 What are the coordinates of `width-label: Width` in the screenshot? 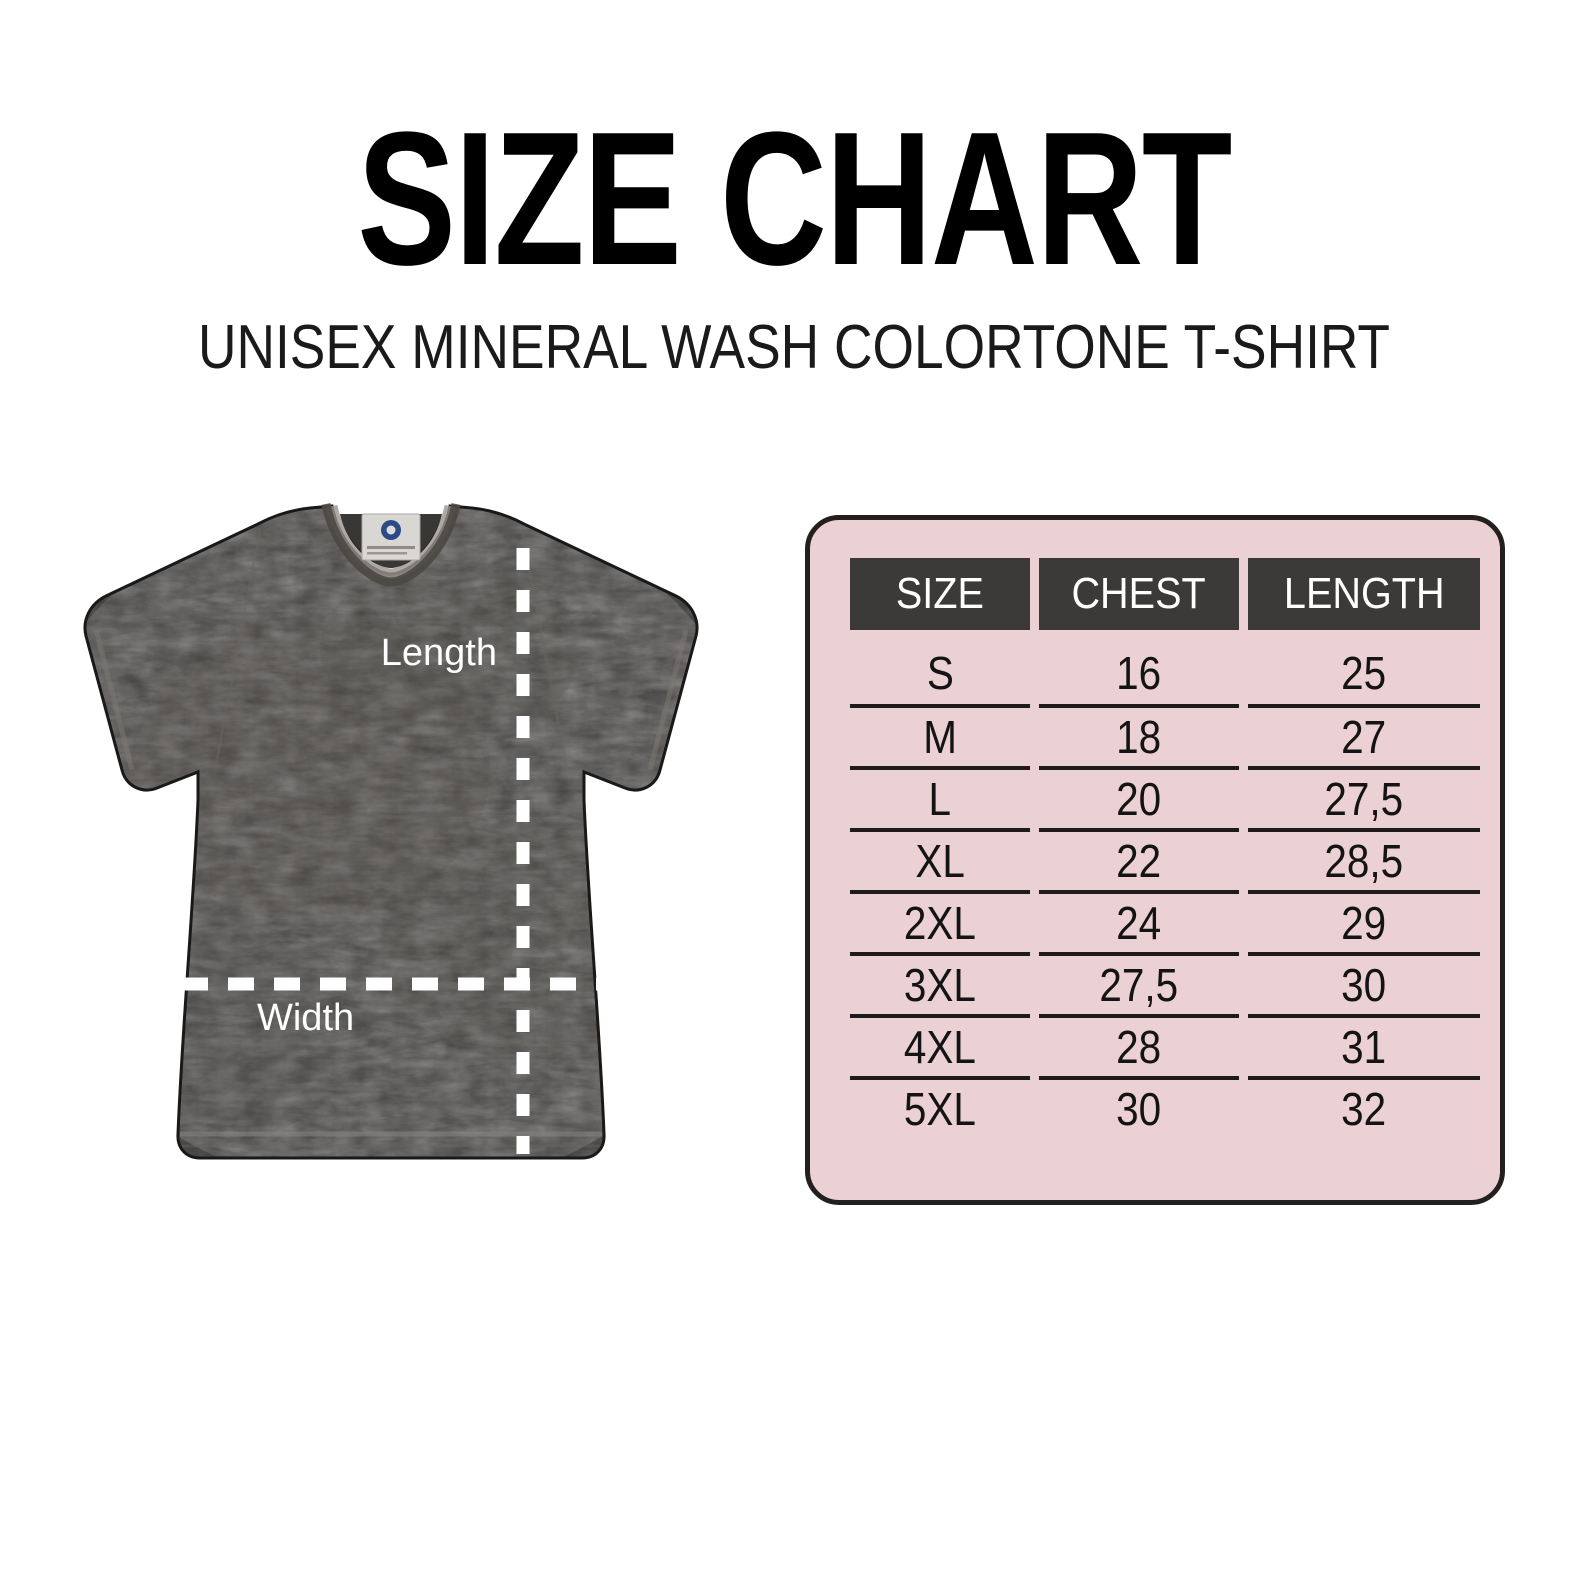 It's located at (305, 1018).